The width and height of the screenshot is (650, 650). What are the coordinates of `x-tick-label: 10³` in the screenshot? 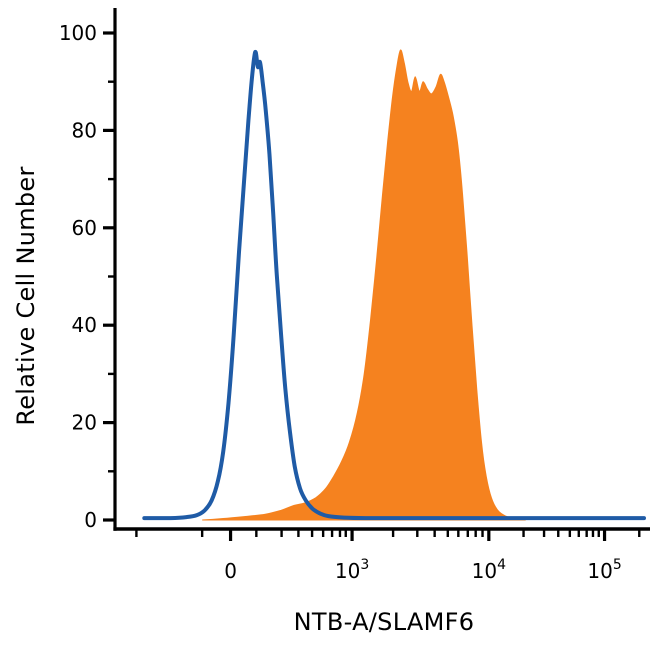 It's located at (352, 570).